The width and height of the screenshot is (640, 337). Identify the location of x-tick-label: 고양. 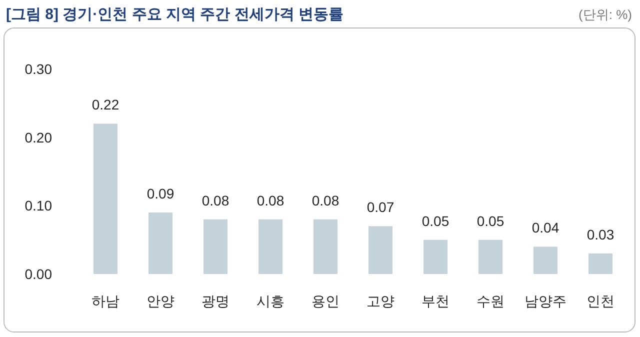
(380, 301).